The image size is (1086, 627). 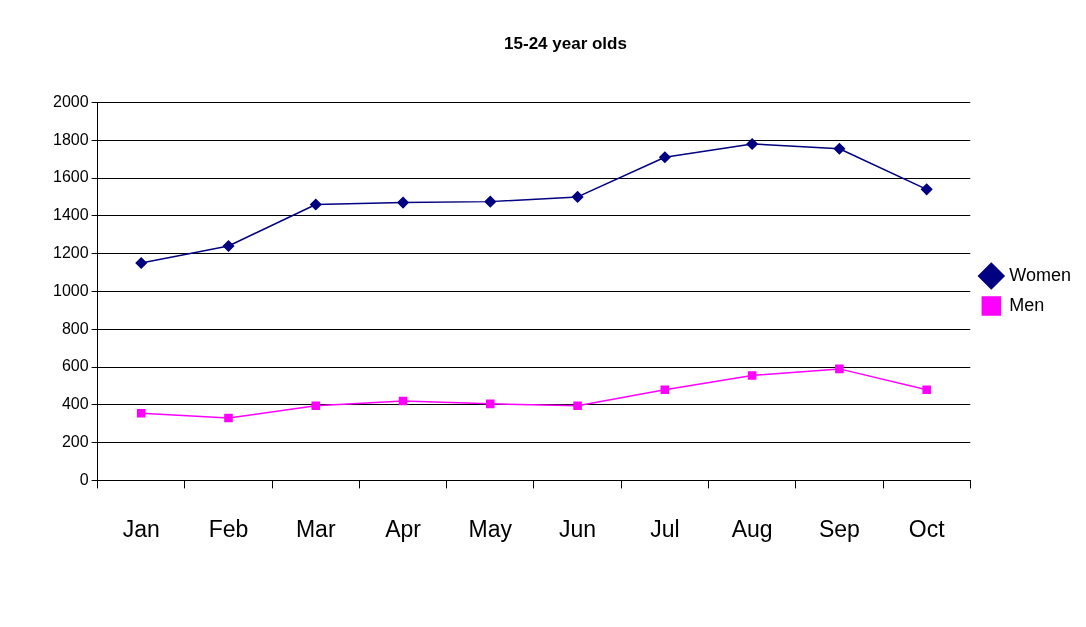 What do you see at coordinates (927, 528) in the screenshot?
I see `x-tick-label: Oct` at bounding box center [927, 528].